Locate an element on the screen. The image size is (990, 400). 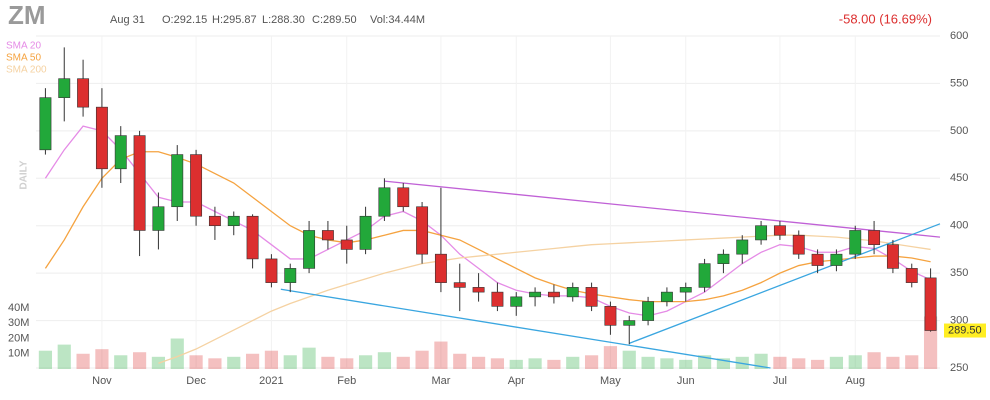
change: -58.00 (16.69%) is located at coordinates (885, 18).